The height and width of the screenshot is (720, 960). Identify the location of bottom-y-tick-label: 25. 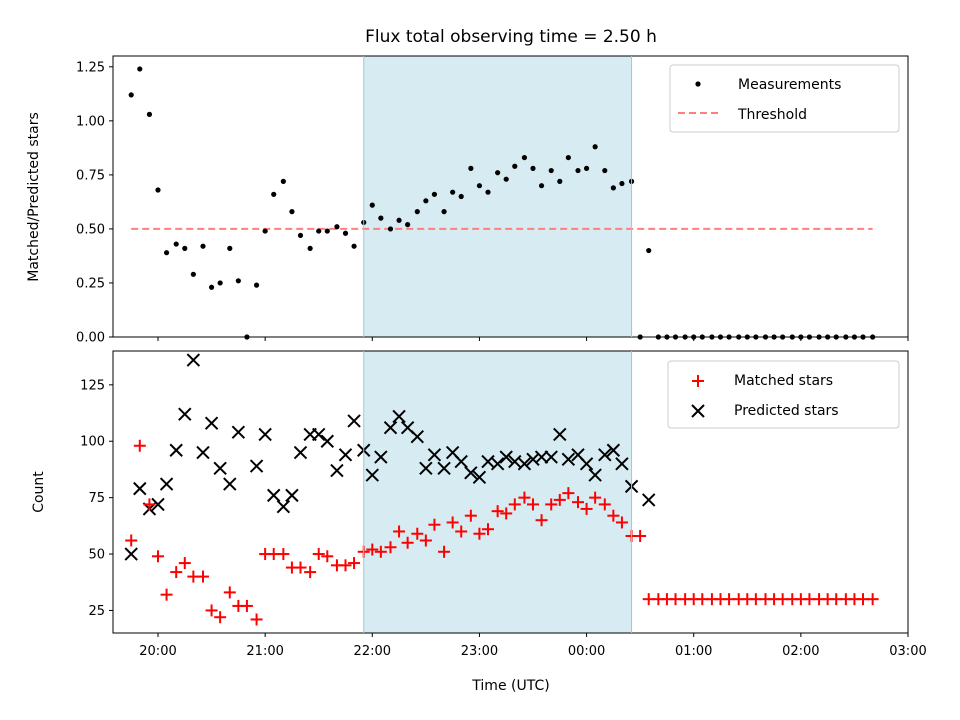
(96, 611).